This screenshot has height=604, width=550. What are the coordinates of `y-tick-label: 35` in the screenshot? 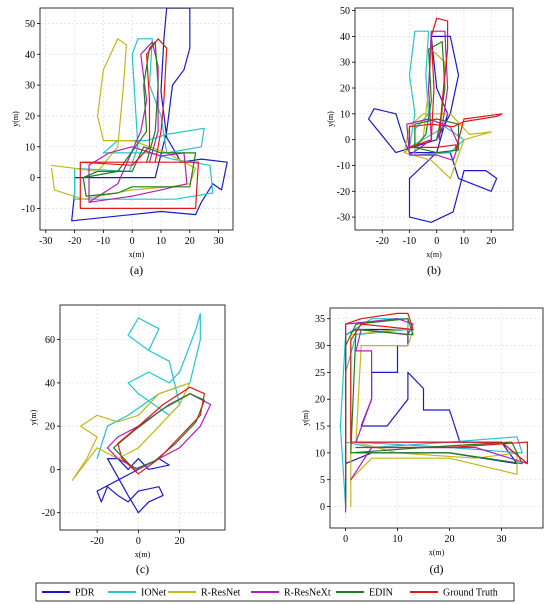 It's located at (320, 319).